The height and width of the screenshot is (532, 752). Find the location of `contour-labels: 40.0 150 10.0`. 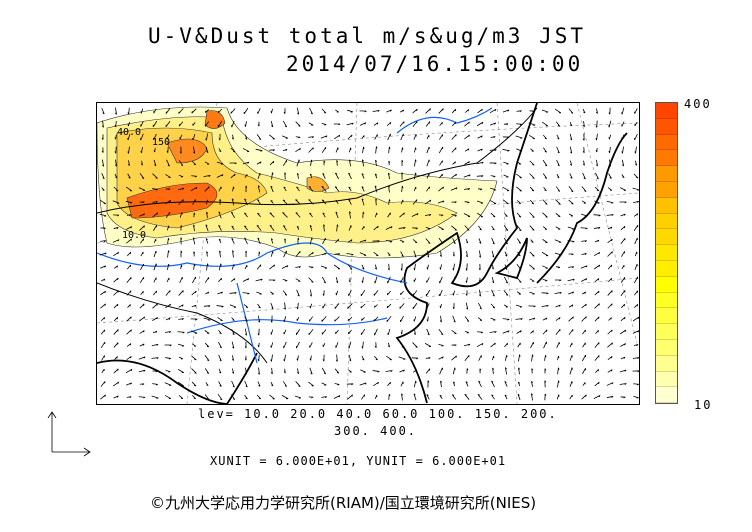

contour-labels: 40.0 150 10.0 is located at coordinates (143, 184).